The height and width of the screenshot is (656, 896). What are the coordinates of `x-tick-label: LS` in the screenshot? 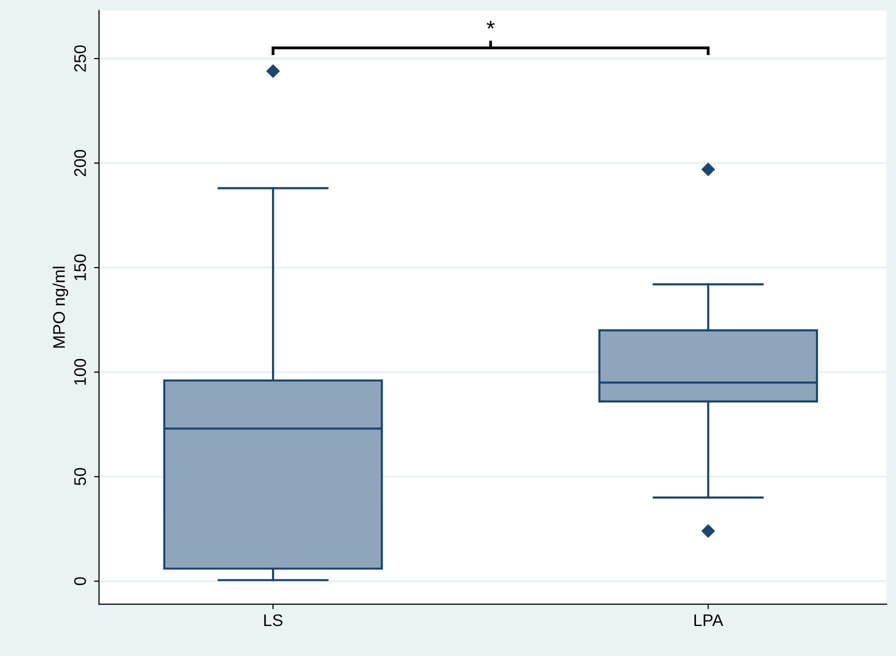 It's located at (273, 620).